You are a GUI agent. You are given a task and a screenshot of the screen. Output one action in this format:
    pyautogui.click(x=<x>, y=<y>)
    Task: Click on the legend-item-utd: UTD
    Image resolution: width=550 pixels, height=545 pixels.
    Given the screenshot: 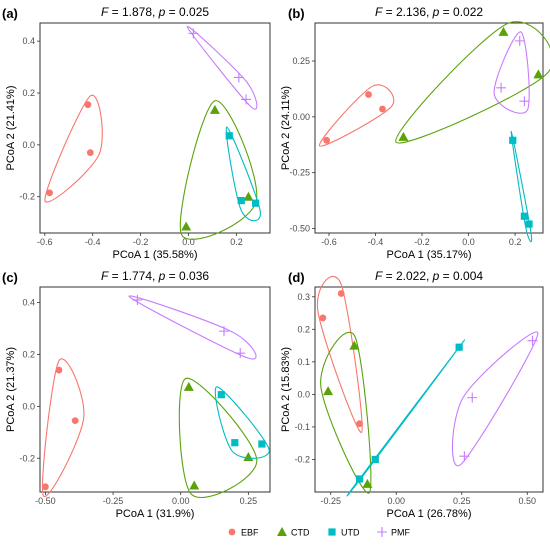 What is the action you would take?
    pyautogui.click(x=344, y=533)
    